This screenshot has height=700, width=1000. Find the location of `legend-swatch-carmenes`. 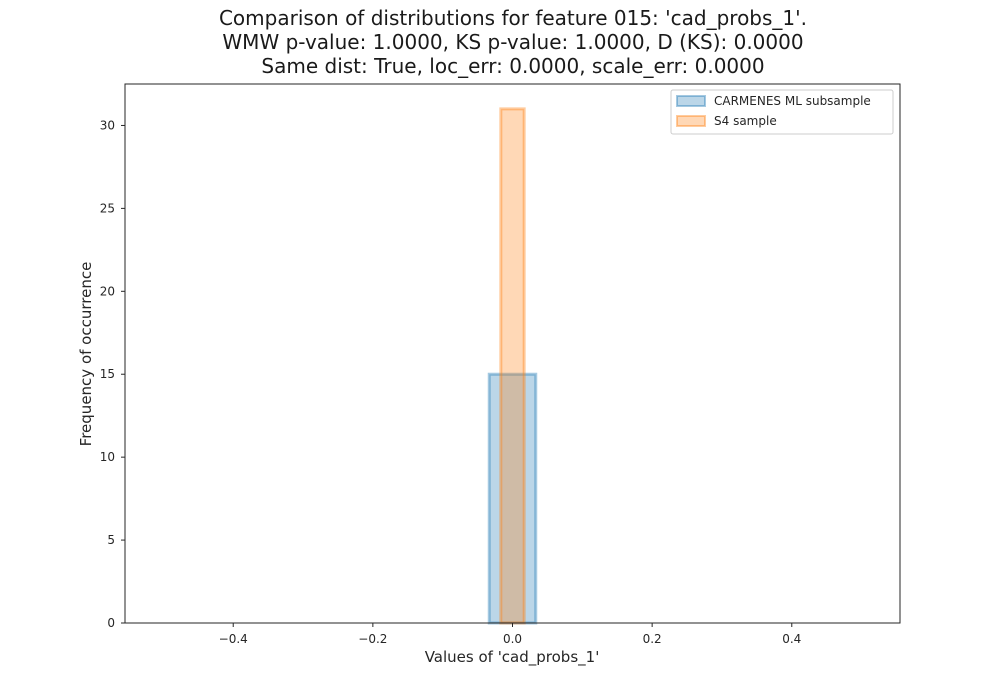

legend-swatch-carmenes is located at coordinates (691, 101).